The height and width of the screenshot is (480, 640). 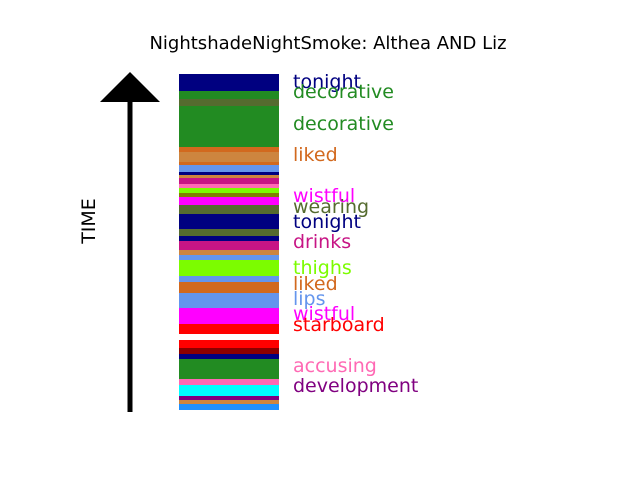 I want to click on time-arrow-head, so click(x=130, y=87).